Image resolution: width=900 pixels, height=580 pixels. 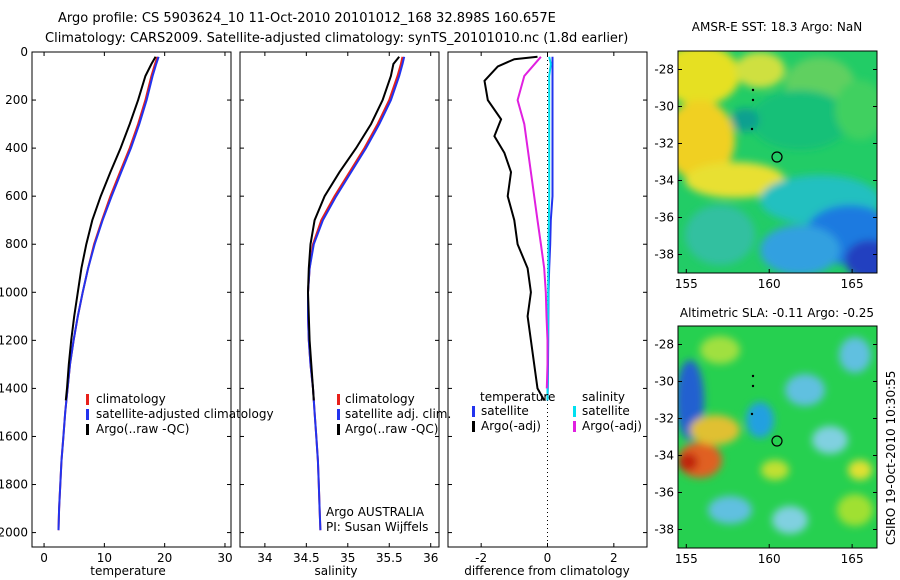 I want to click on y-tick-label: 2000, so click(x=14, y=533).